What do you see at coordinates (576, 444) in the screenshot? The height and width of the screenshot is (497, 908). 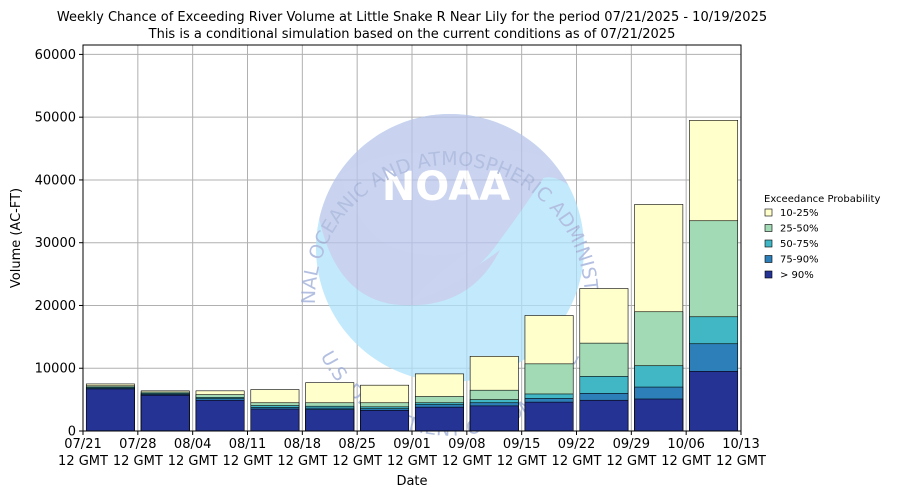 I see `x-tick-label: 09/22` at bounding box center [576, 444].